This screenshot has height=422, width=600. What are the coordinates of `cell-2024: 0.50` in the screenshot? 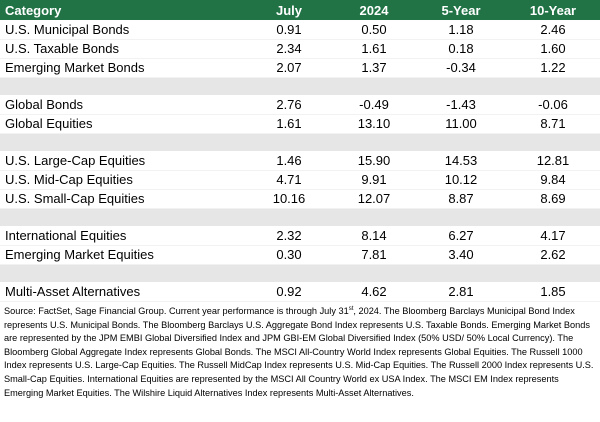 It's located at (374, 30).